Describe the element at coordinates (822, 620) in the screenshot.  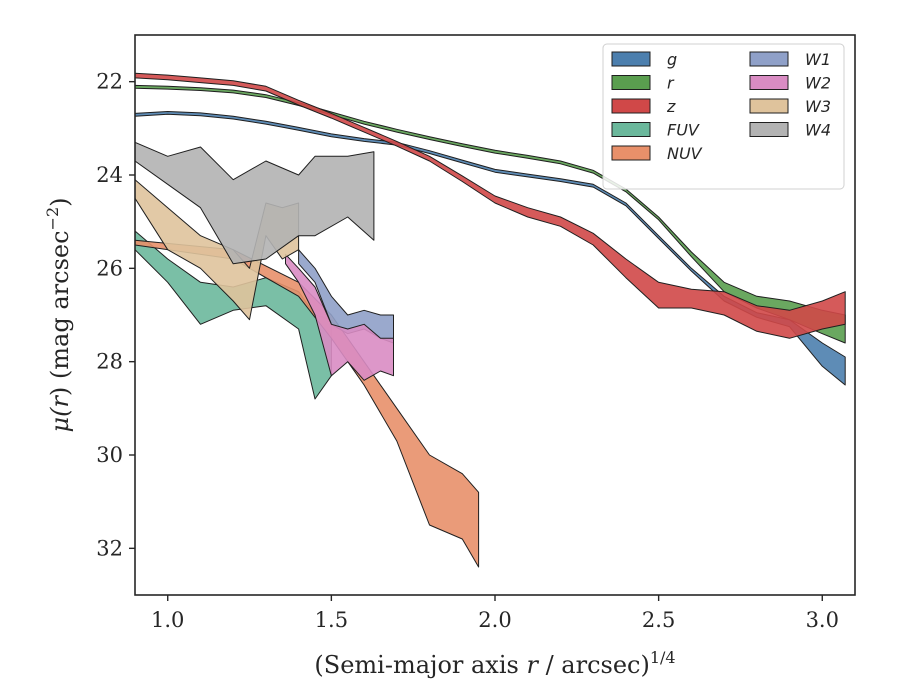
I see `x-tick-label: 3.0` at that location.